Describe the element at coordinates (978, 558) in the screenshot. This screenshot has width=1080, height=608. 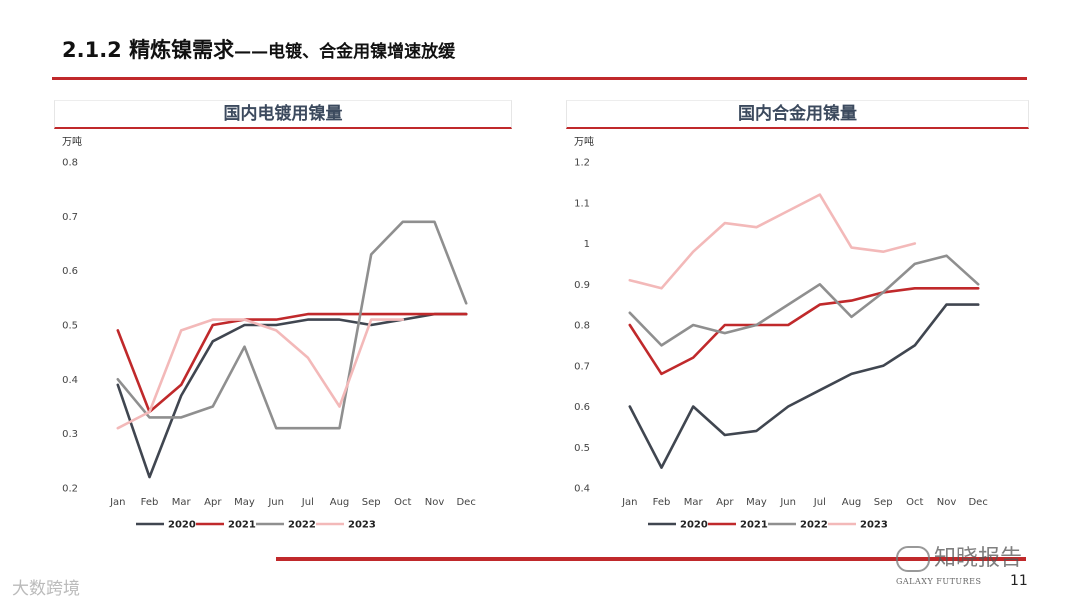
I see `watermark-right-text: 知晓报告` at that location.